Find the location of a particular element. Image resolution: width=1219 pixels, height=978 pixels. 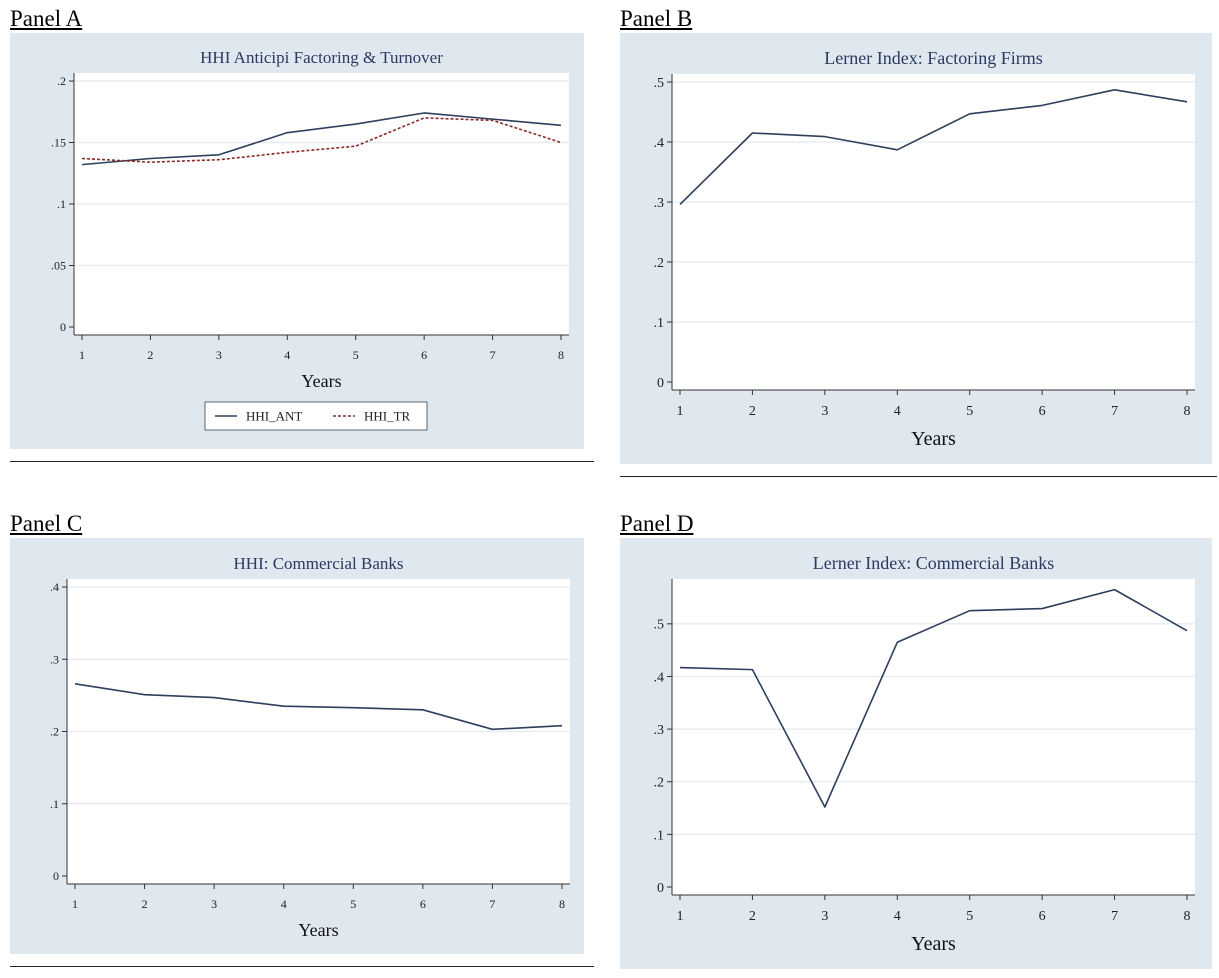

panel-c-label: Panel C is located at coordinates (46, 523).